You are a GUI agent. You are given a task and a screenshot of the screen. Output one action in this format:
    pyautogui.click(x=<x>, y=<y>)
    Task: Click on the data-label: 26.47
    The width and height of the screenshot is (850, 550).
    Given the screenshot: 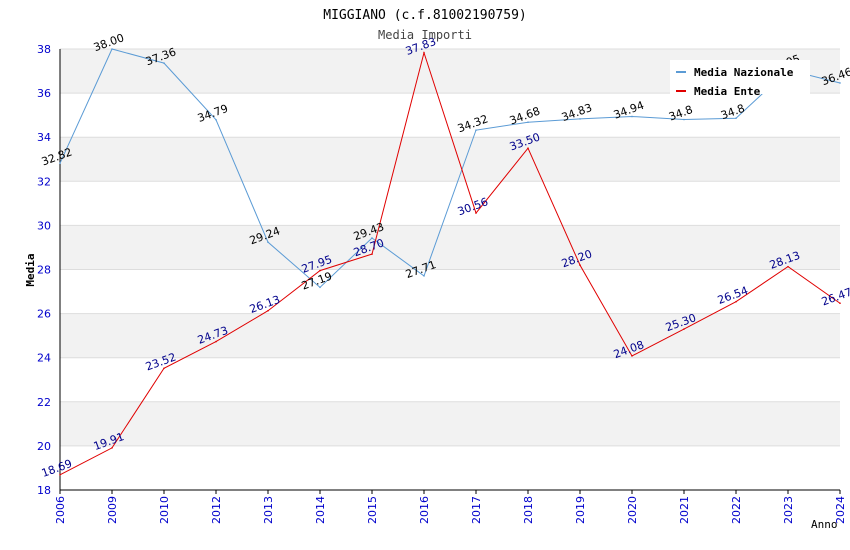 What is the action you would take?
    pyautogui.click(x=835, y=296)
    